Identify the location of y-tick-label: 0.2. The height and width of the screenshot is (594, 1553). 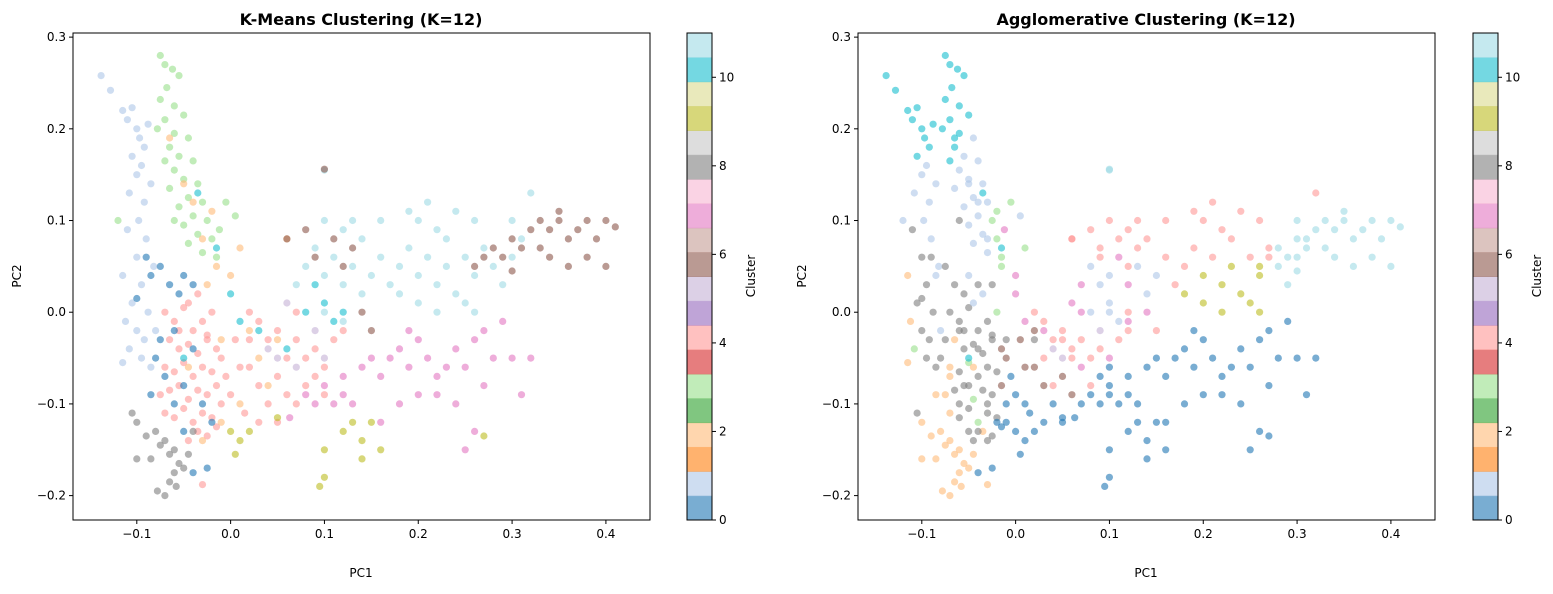
(56, 129).